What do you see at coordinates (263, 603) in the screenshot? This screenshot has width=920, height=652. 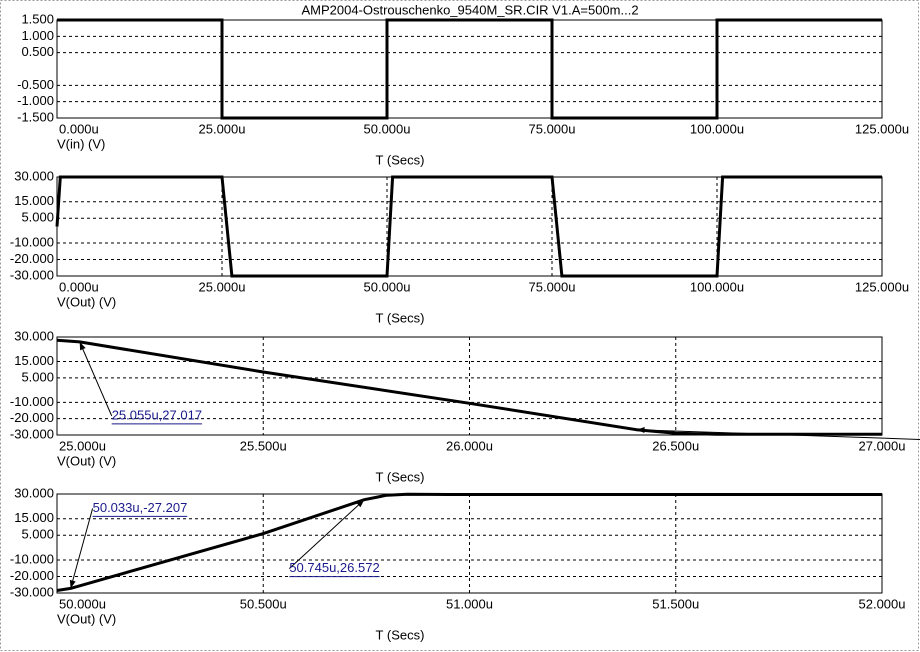 I see `x-tick-label: 50.500u` at bounding box center [263, 603].